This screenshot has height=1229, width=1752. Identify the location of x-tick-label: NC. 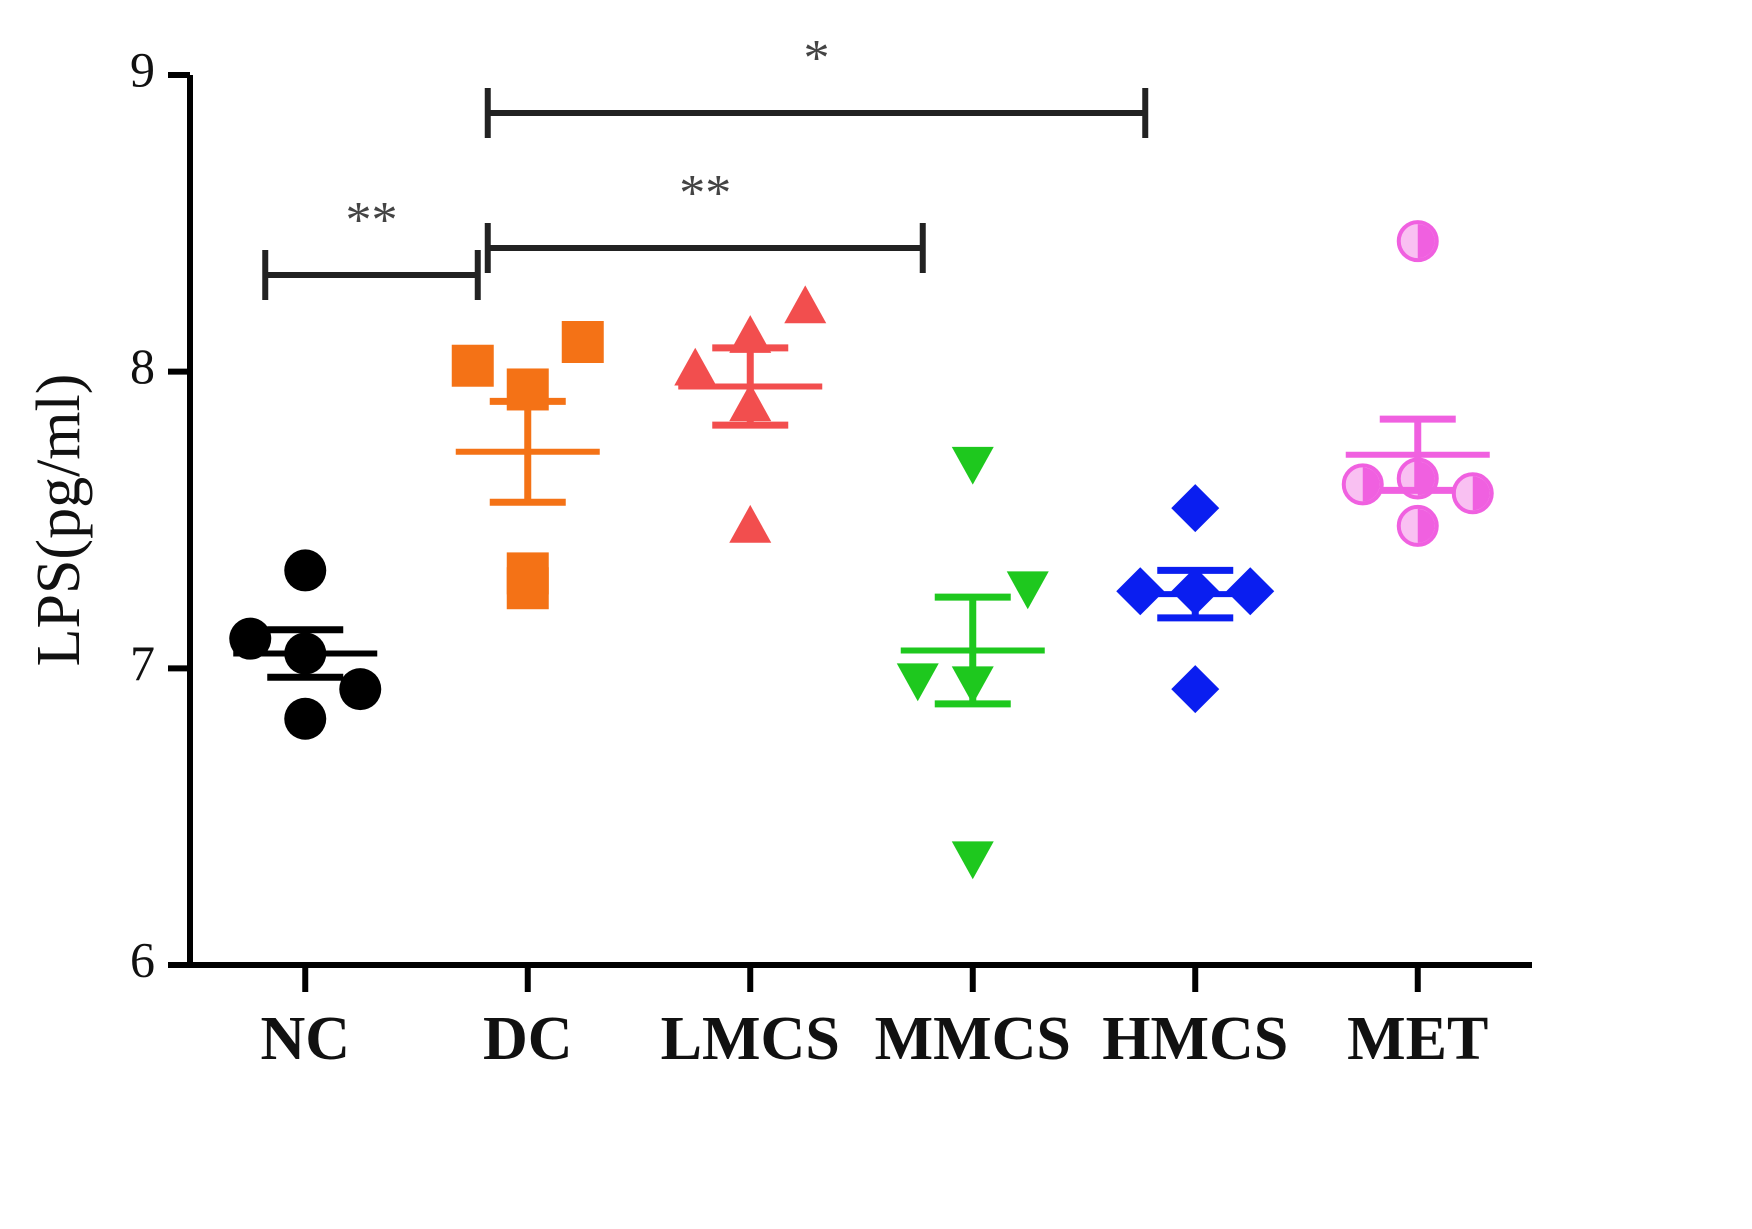
(305, 1039).